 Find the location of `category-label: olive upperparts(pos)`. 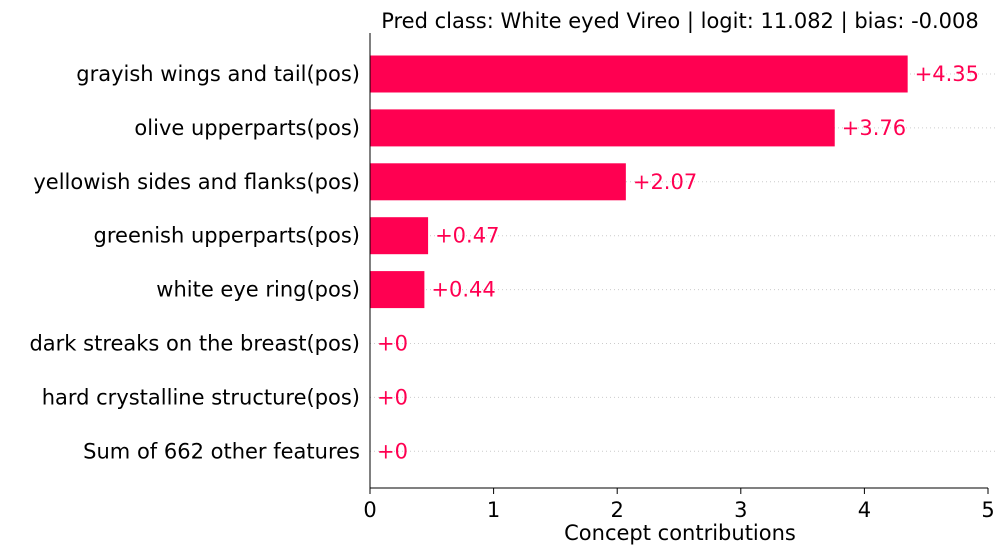

category-label: olive upperparts(pos) is located at coordinates (247, 128).